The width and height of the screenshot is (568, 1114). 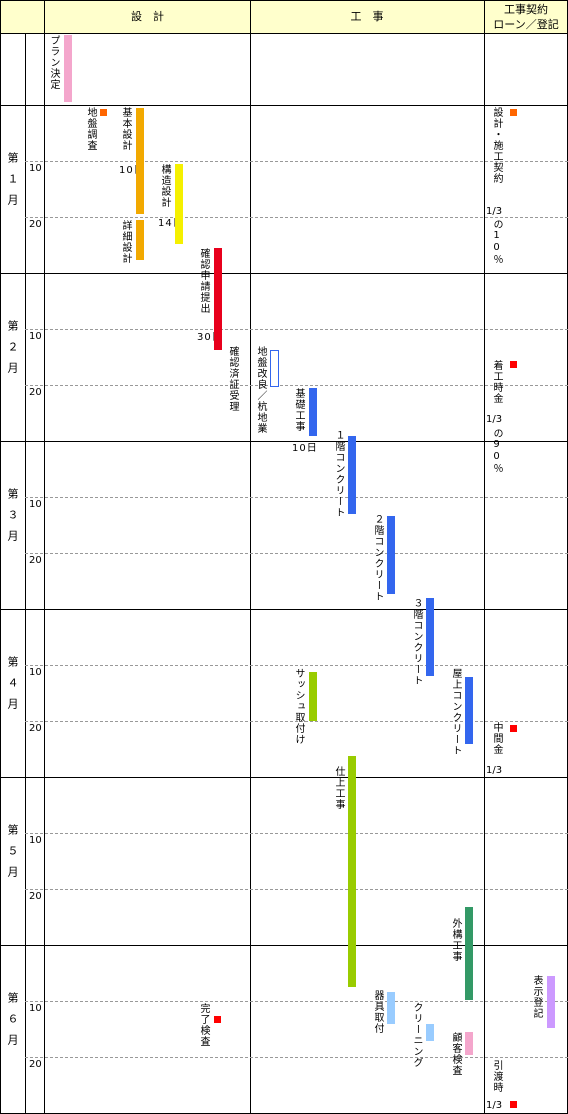 I want to click on fixtures-bar, so click(x=391, y=1008).